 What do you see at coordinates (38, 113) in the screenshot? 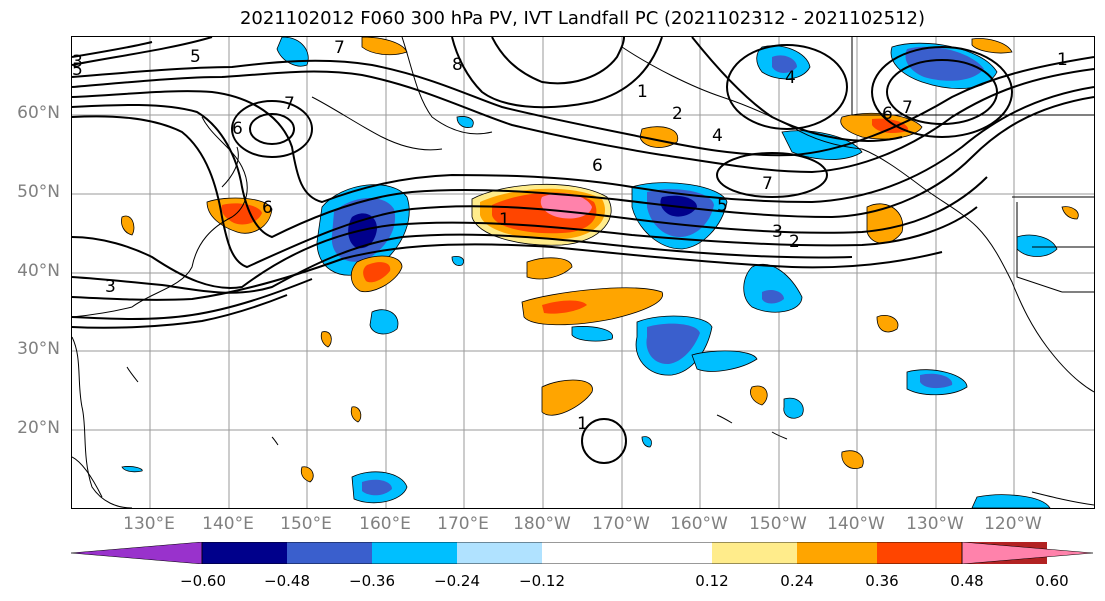
I see `lat-label-60n: 60°N` at bounding box center [38, 113].